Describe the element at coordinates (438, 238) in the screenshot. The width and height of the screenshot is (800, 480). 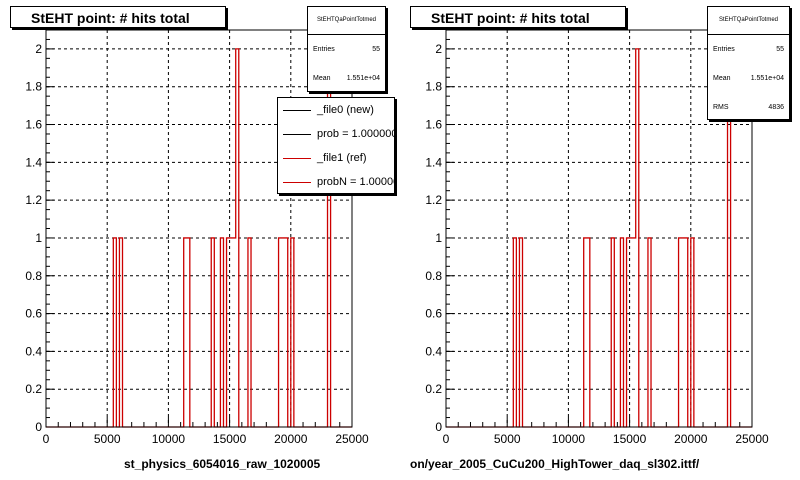
I see `right-ytick-label-5: 1` at that location.